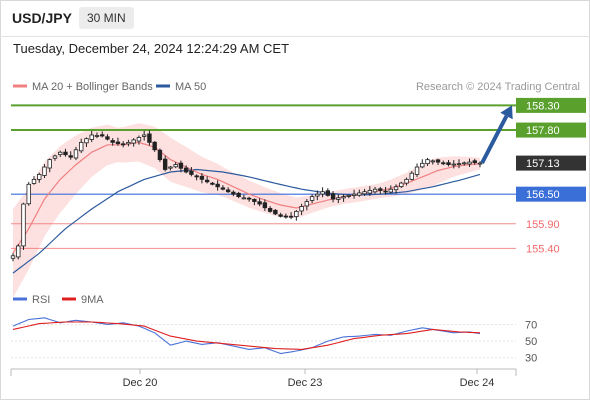 The image size is (590, 400). I want to click on chart-header: USD/JPY 30 MIN, so click(295, 18).